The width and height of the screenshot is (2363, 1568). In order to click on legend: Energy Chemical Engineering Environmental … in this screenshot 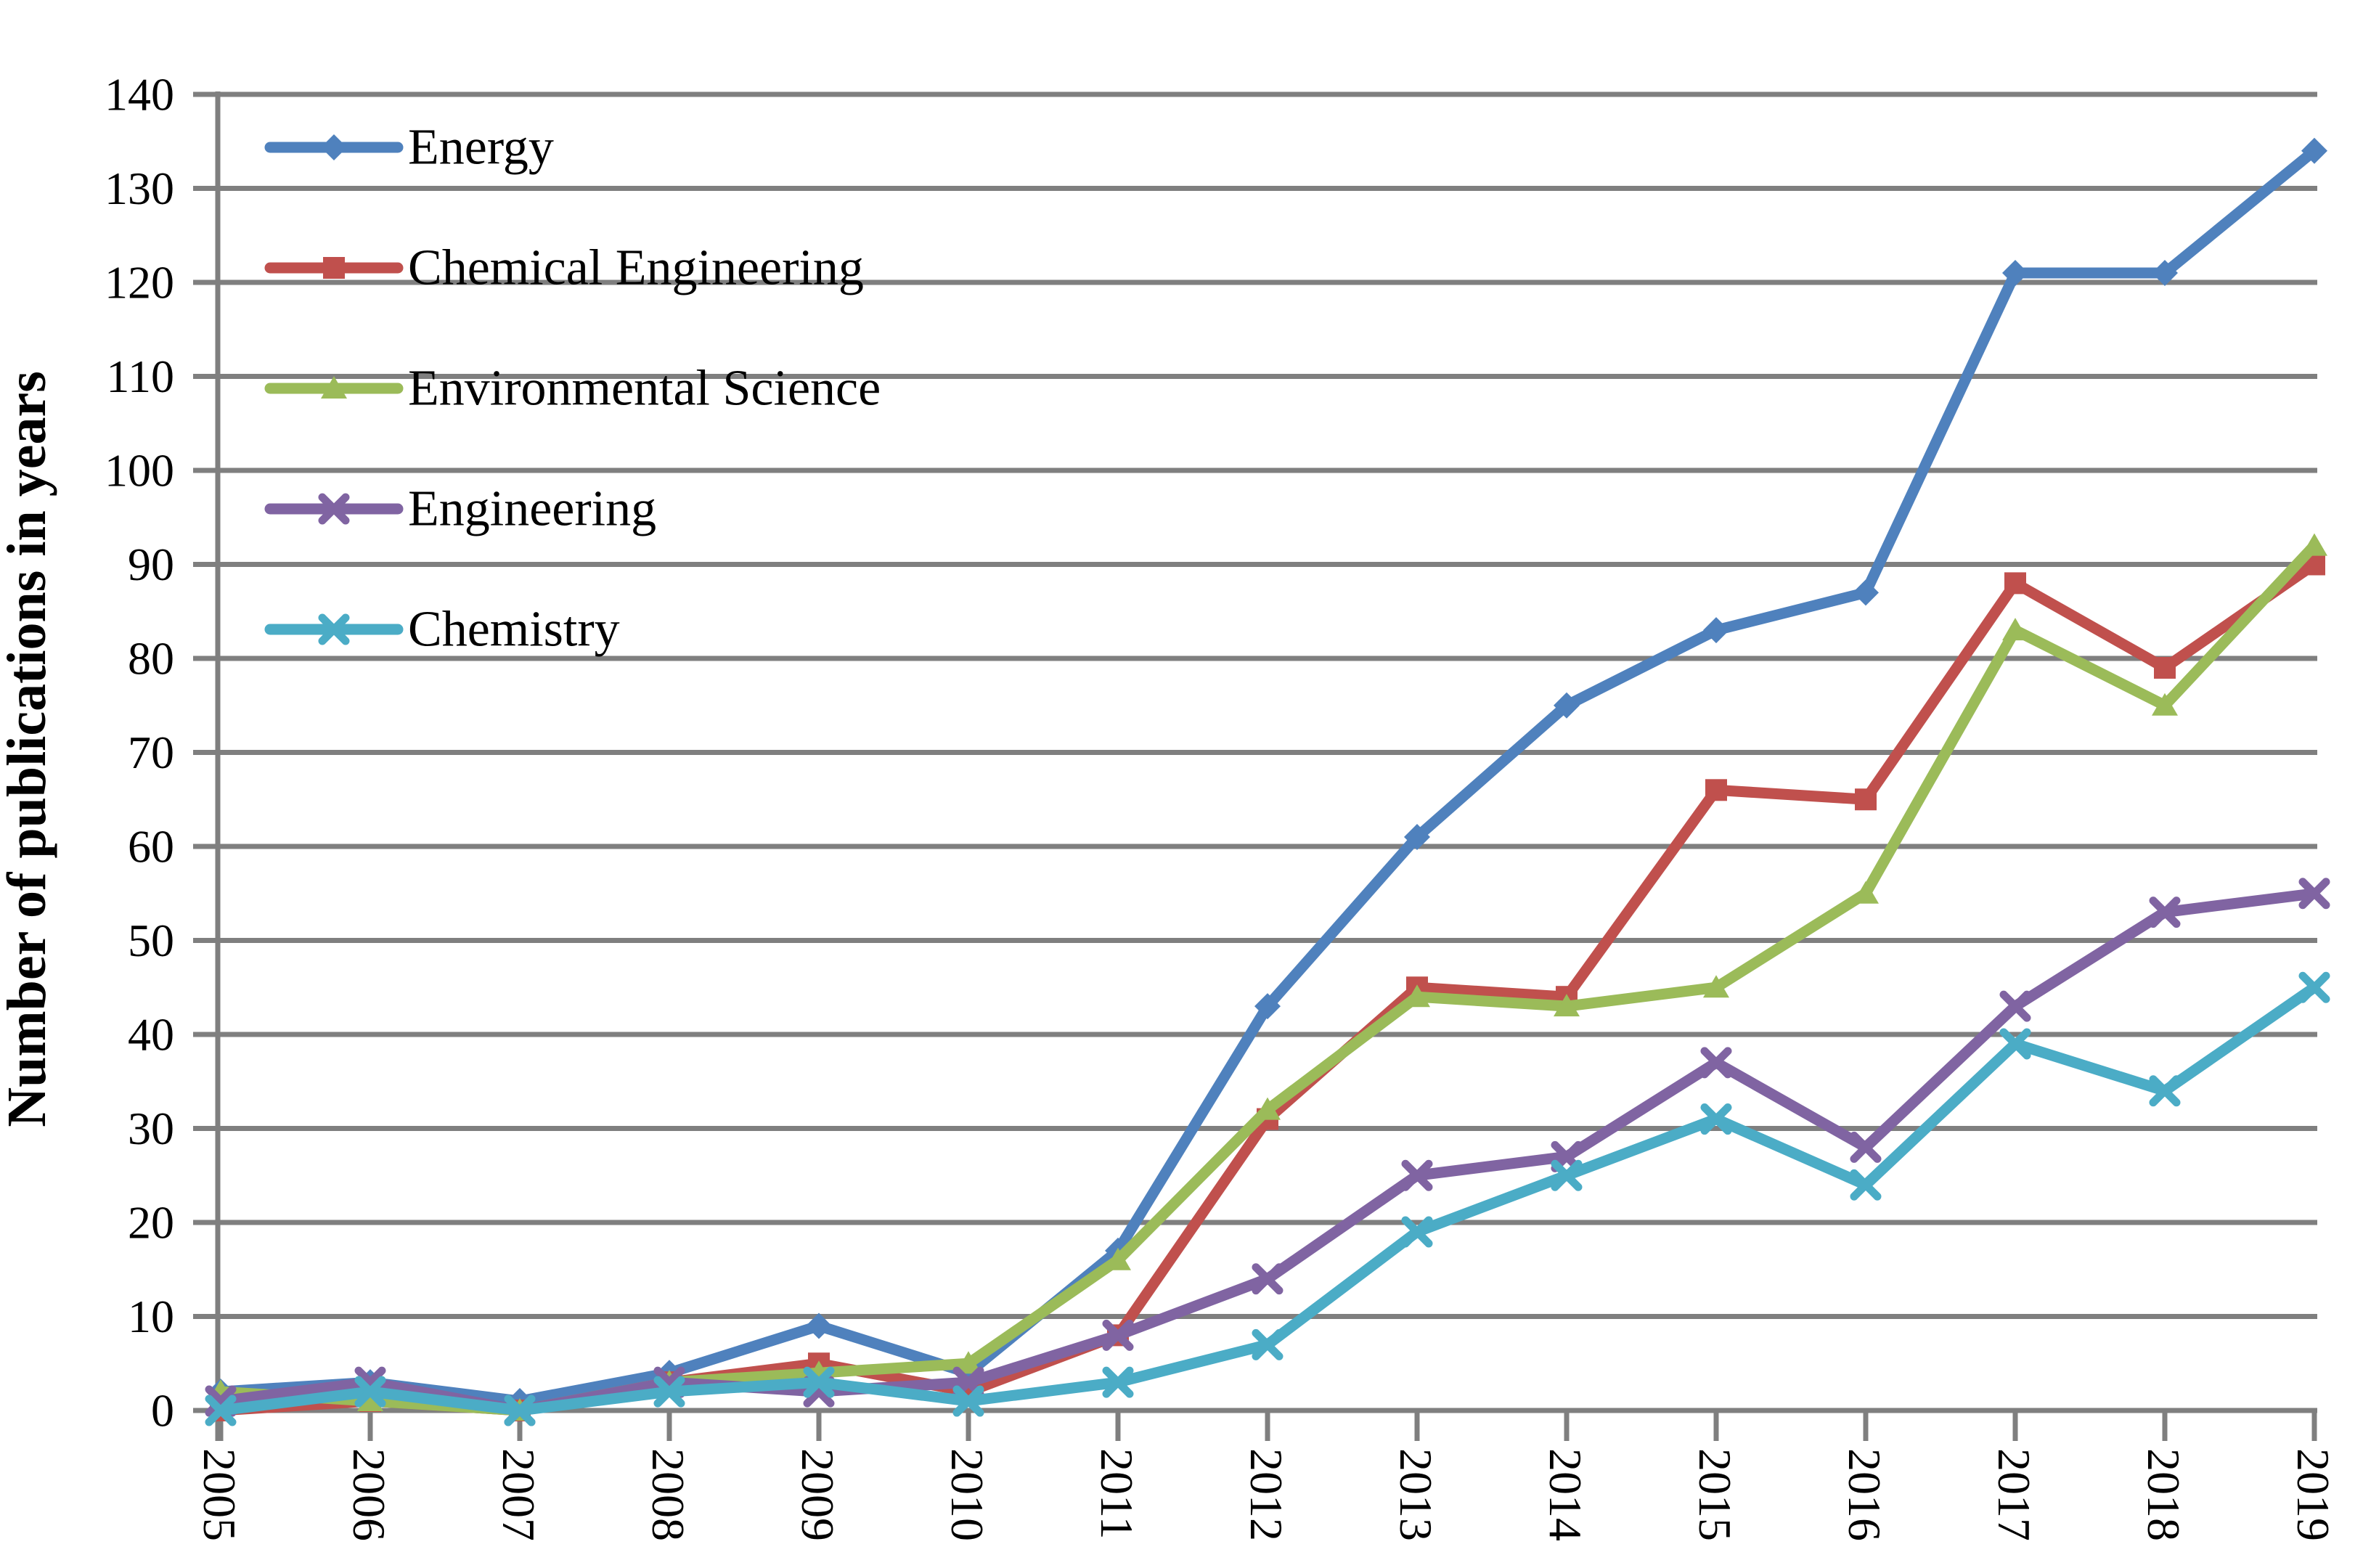, I will do `click(573, 389)`.